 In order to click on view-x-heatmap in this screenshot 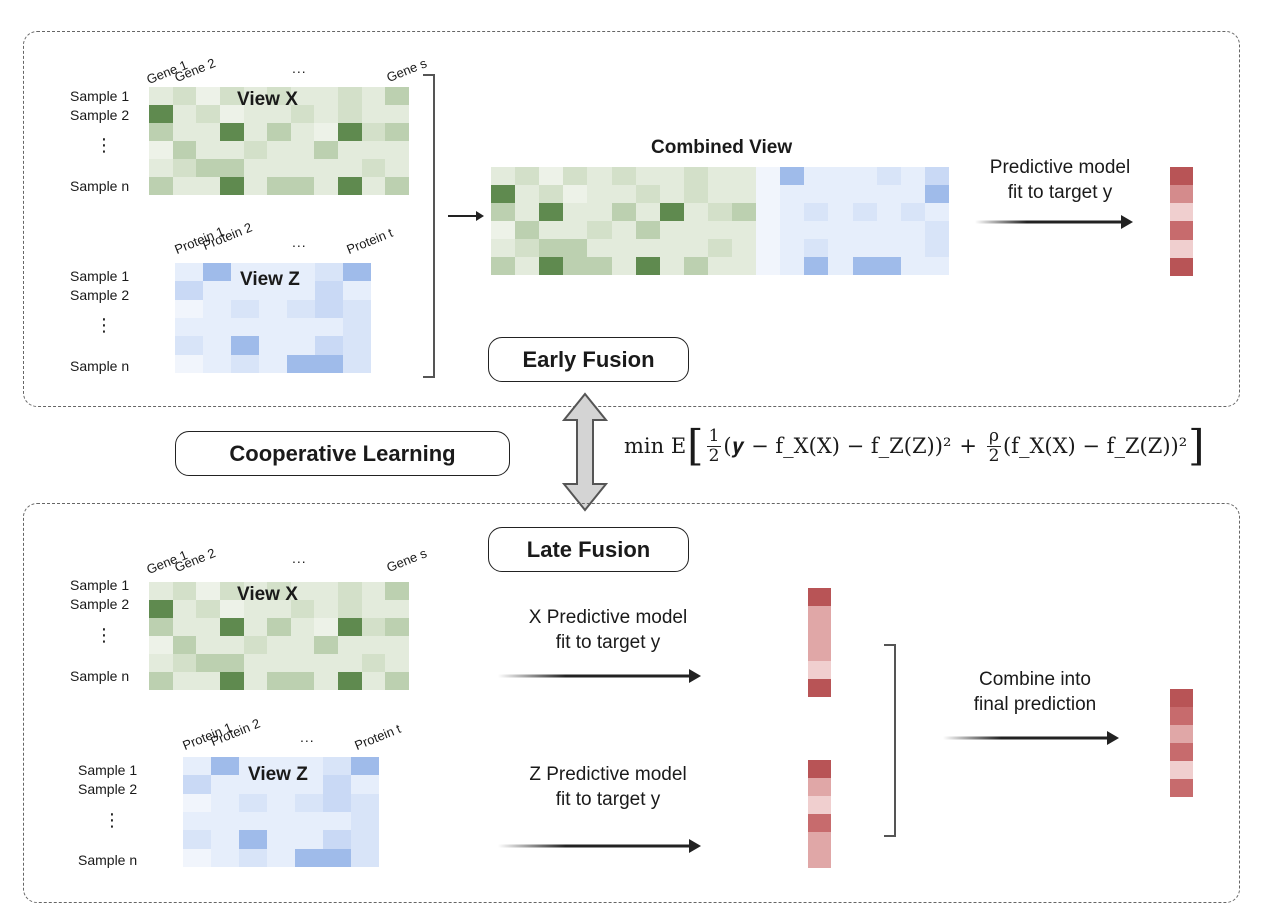, I will do `click(279, 141)`.